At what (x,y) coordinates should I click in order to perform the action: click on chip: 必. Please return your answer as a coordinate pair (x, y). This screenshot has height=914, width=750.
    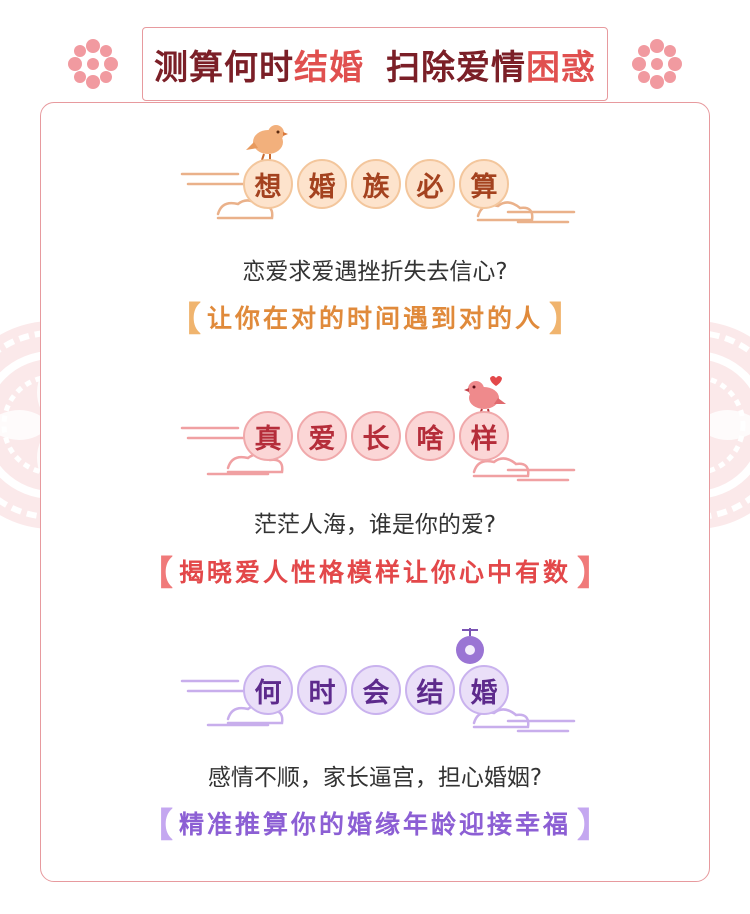
    Looking at the image, I should click on (430, 184).